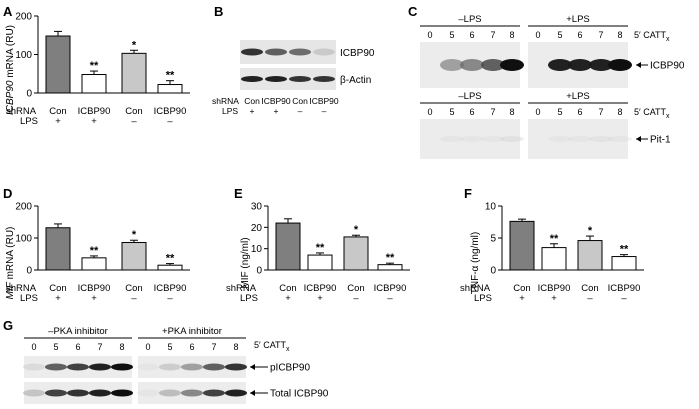 This screenshot has width=699, height=409. What do you see at coordinates (288, 79) in the screenshot?
I see `blot-strip-actin` at bounding box center [288, 79].